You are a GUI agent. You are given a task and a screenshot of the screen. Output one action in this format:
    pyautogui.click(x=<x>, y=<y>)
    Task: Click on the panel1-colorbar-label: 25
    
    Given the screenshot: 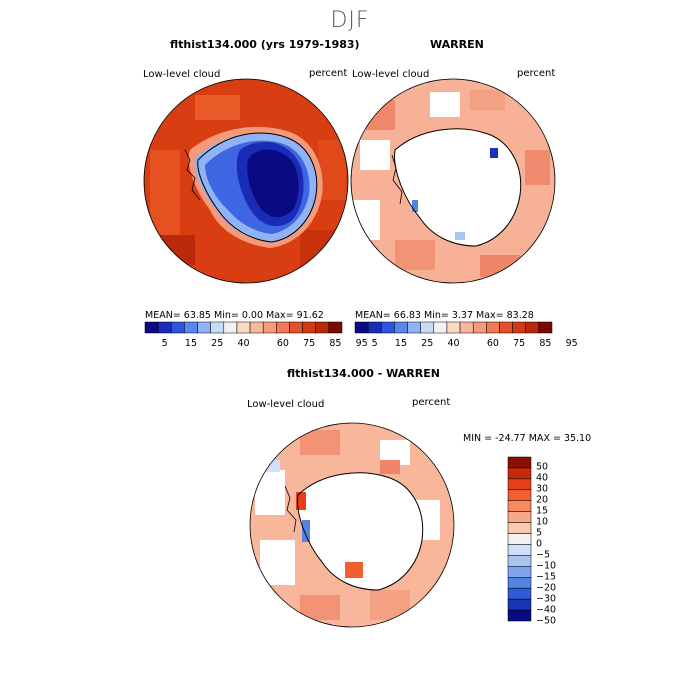 What is the action you would take?
    pyautogui.click(x=217, y=343)
    